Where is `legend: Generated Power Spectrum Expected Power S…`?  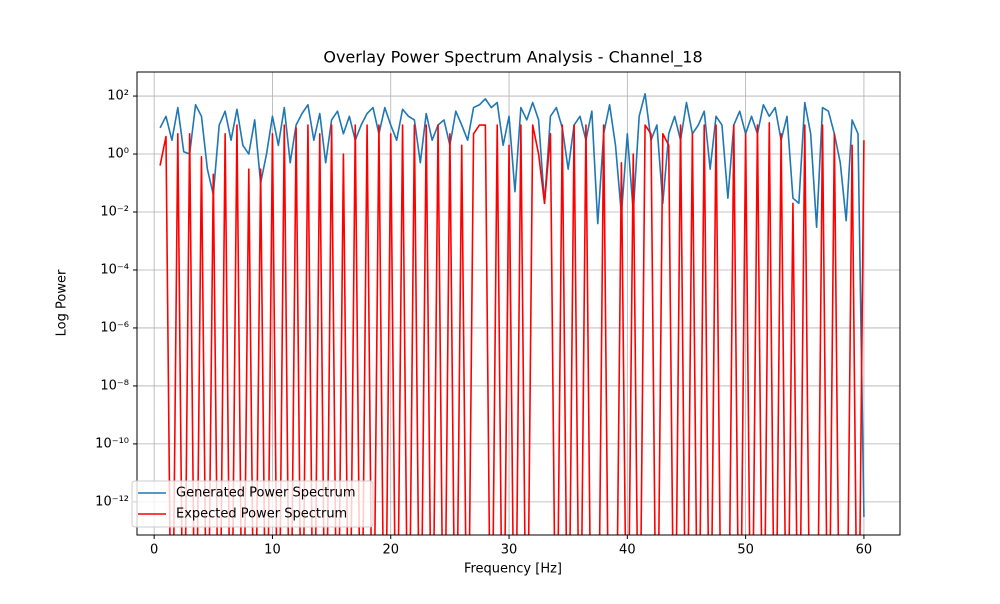 legend: Generated Power Spectrum Expected Power S… is located at coordinates (252, 504).